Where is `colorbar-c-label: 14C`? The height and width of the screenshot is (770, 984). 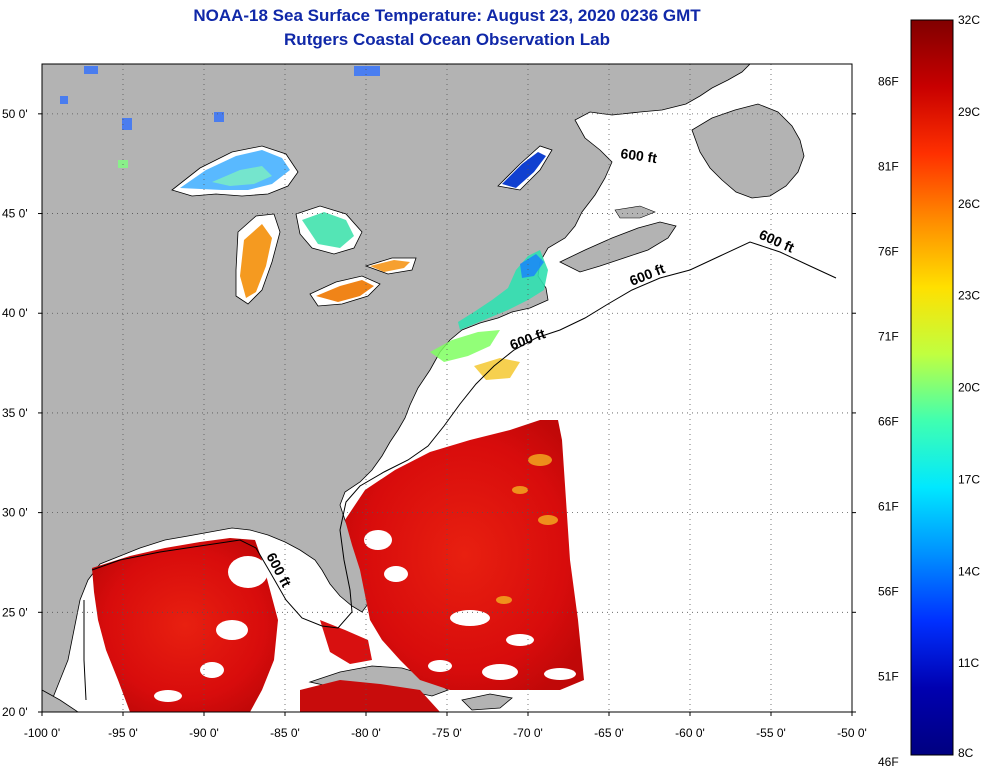 colorbar-c-label: 14C is located at coordinates (969, 571).